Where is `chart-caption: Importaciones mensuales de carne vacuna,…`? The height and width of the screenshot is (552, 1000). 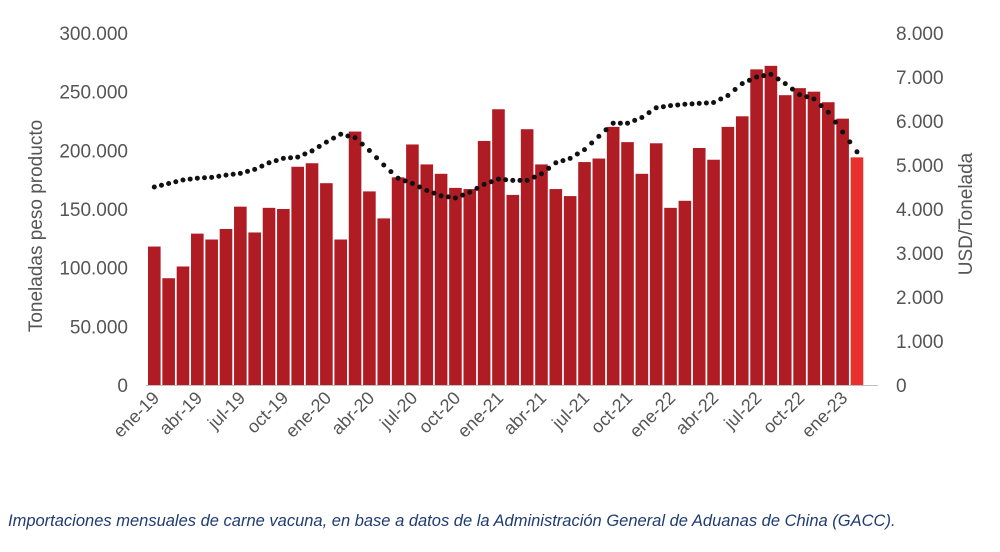 chart-caption: Importaciones mensuales de carne vacuna,… is located at coordinates (452, 521).